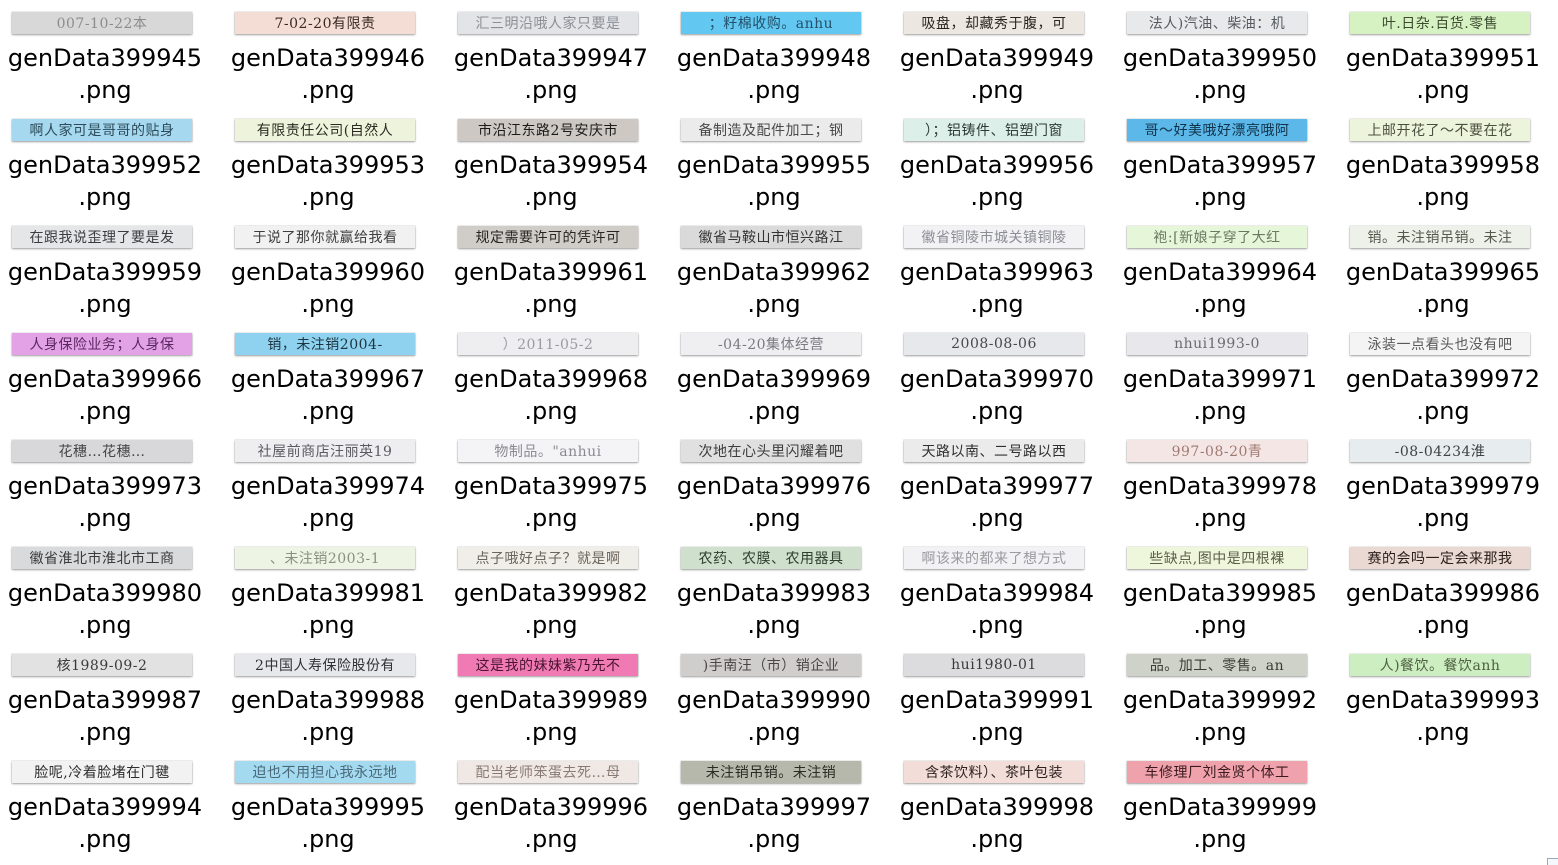  What do you see at coordinates (551, 716) in the screenshot?
I see `file-name-label: genData399989 .png` at bounding box center [551, 716].